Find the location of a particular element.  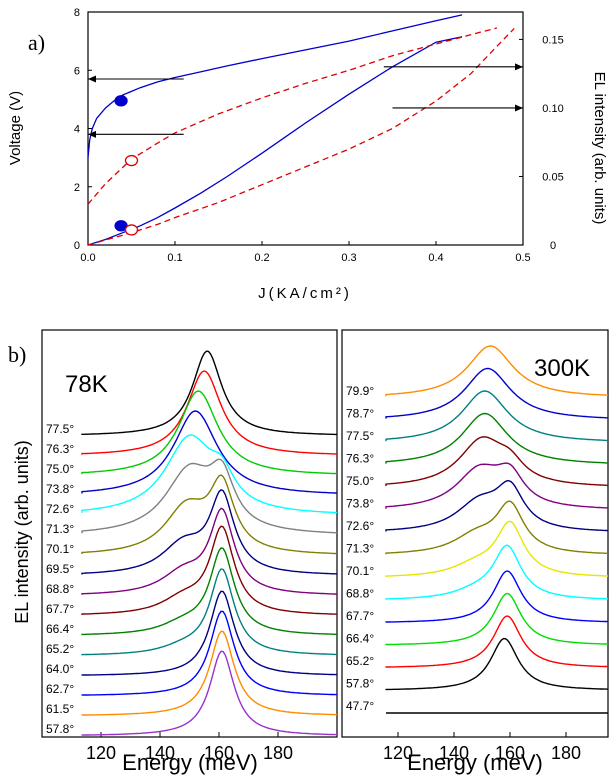

spectrum-label-15: 57.8° is located at coordinates (60, 729).